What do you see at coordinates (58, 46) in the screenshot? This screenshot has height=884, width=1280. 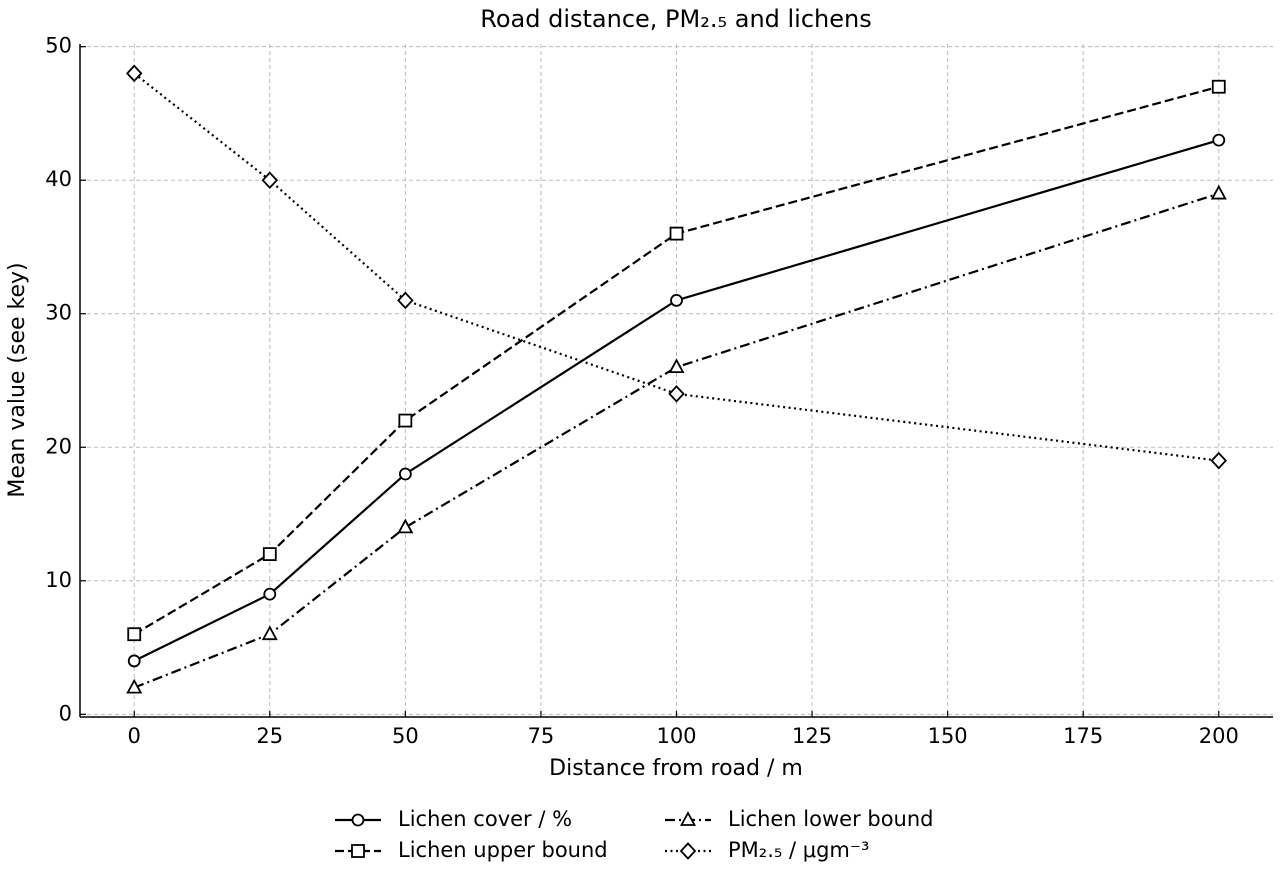 I see `y-tick-label: 50` at bounding box center [58, 46].